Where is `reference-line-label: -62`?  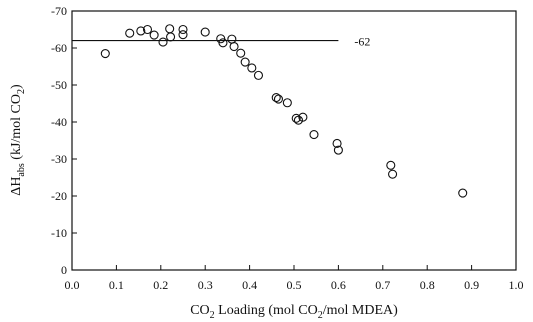 reference-line-label: -62 is located at coordinates (362, 42).